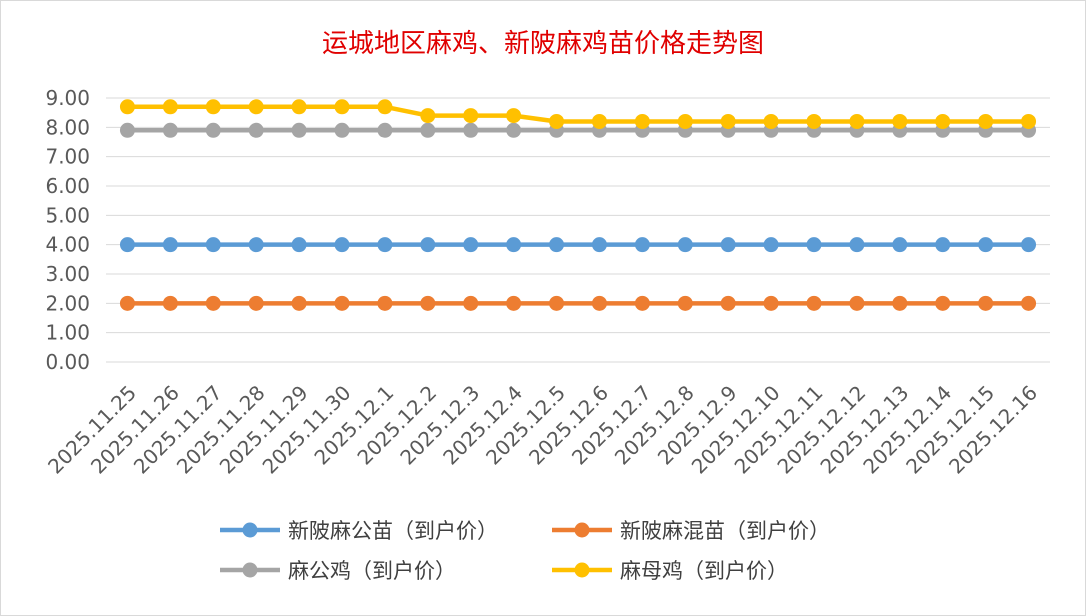  What do you see at coordinates (67, 245) in the screenshot?
I see `y-tick-label: 4.00` at bounding box center [67, 245].